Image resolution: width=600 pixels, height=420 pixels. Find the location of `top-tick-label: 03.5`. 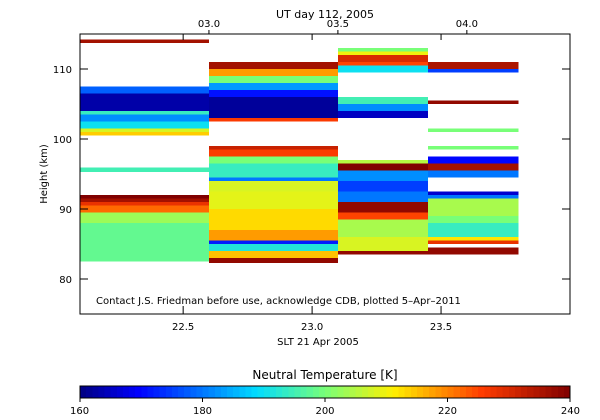

top-tick-label: 03.5 is located at coordinates (338, 24).